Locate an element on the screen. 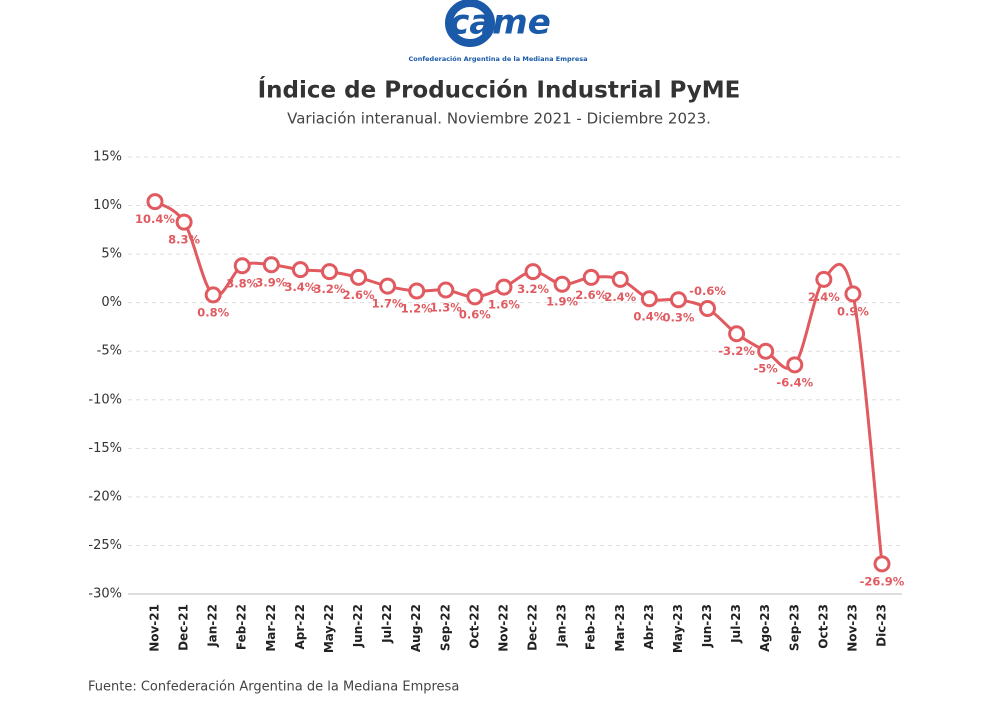  data-label: 1.6% is located at coordinates (504, 305).